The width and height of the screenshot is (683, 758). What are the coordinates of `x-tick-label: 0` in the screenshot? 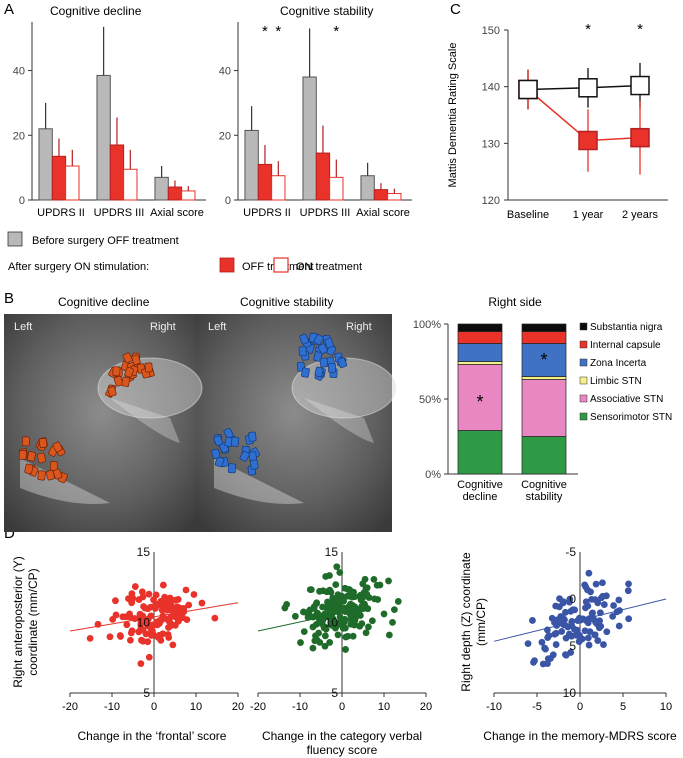 It's located at (580, 707).